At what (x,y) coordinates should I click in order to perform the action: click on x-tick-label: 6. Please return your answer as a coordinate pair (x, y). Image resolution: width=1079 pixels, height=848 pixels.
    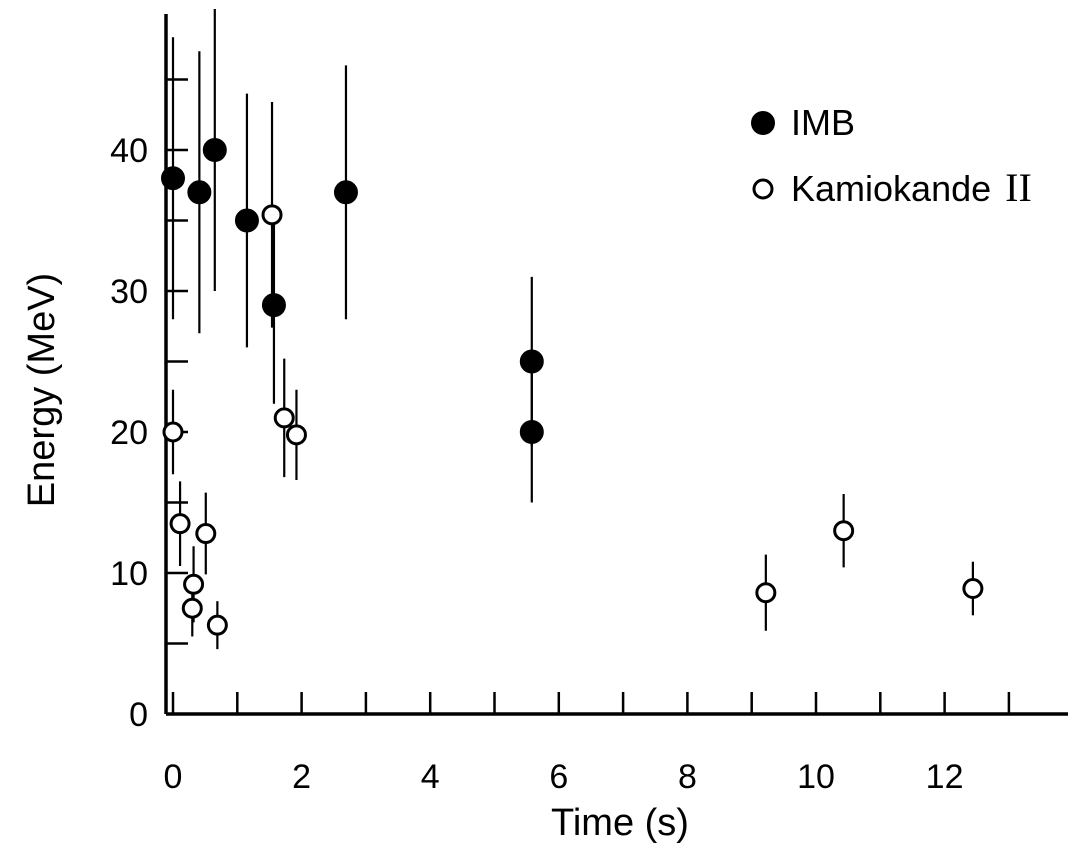
    Looking at the image, I should click on (558, 777).